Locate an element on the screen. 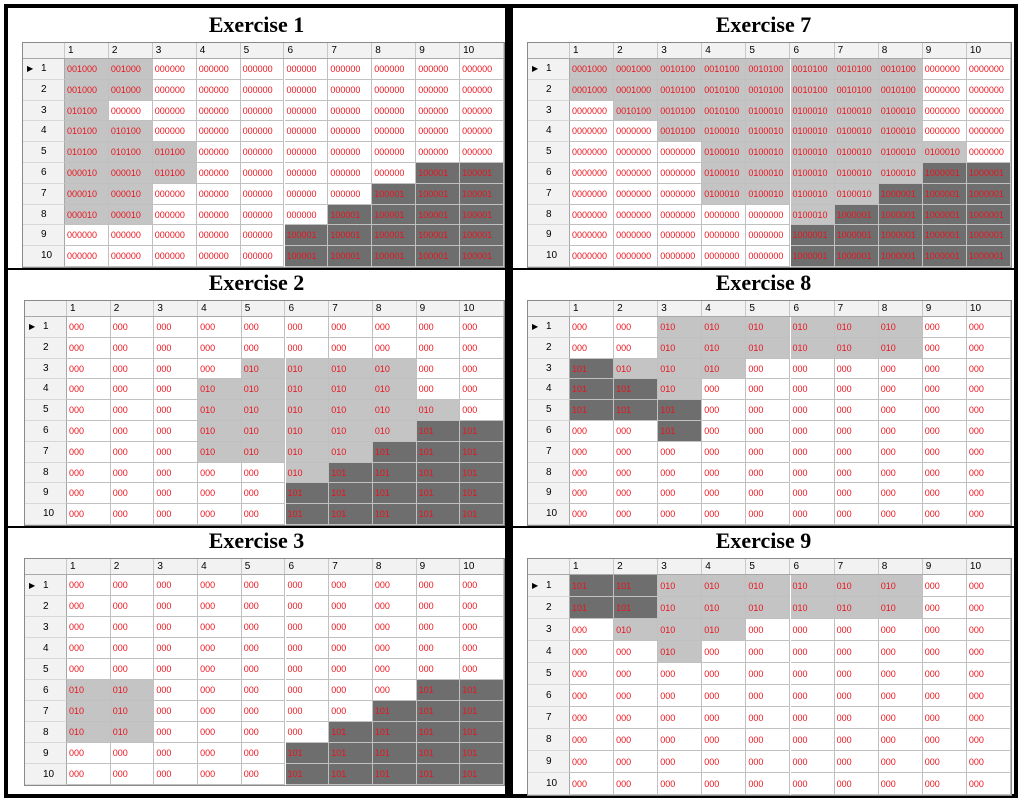 This screenshot has height=804, width=1024. row-header: 3 is located at coordinates (46, 627).